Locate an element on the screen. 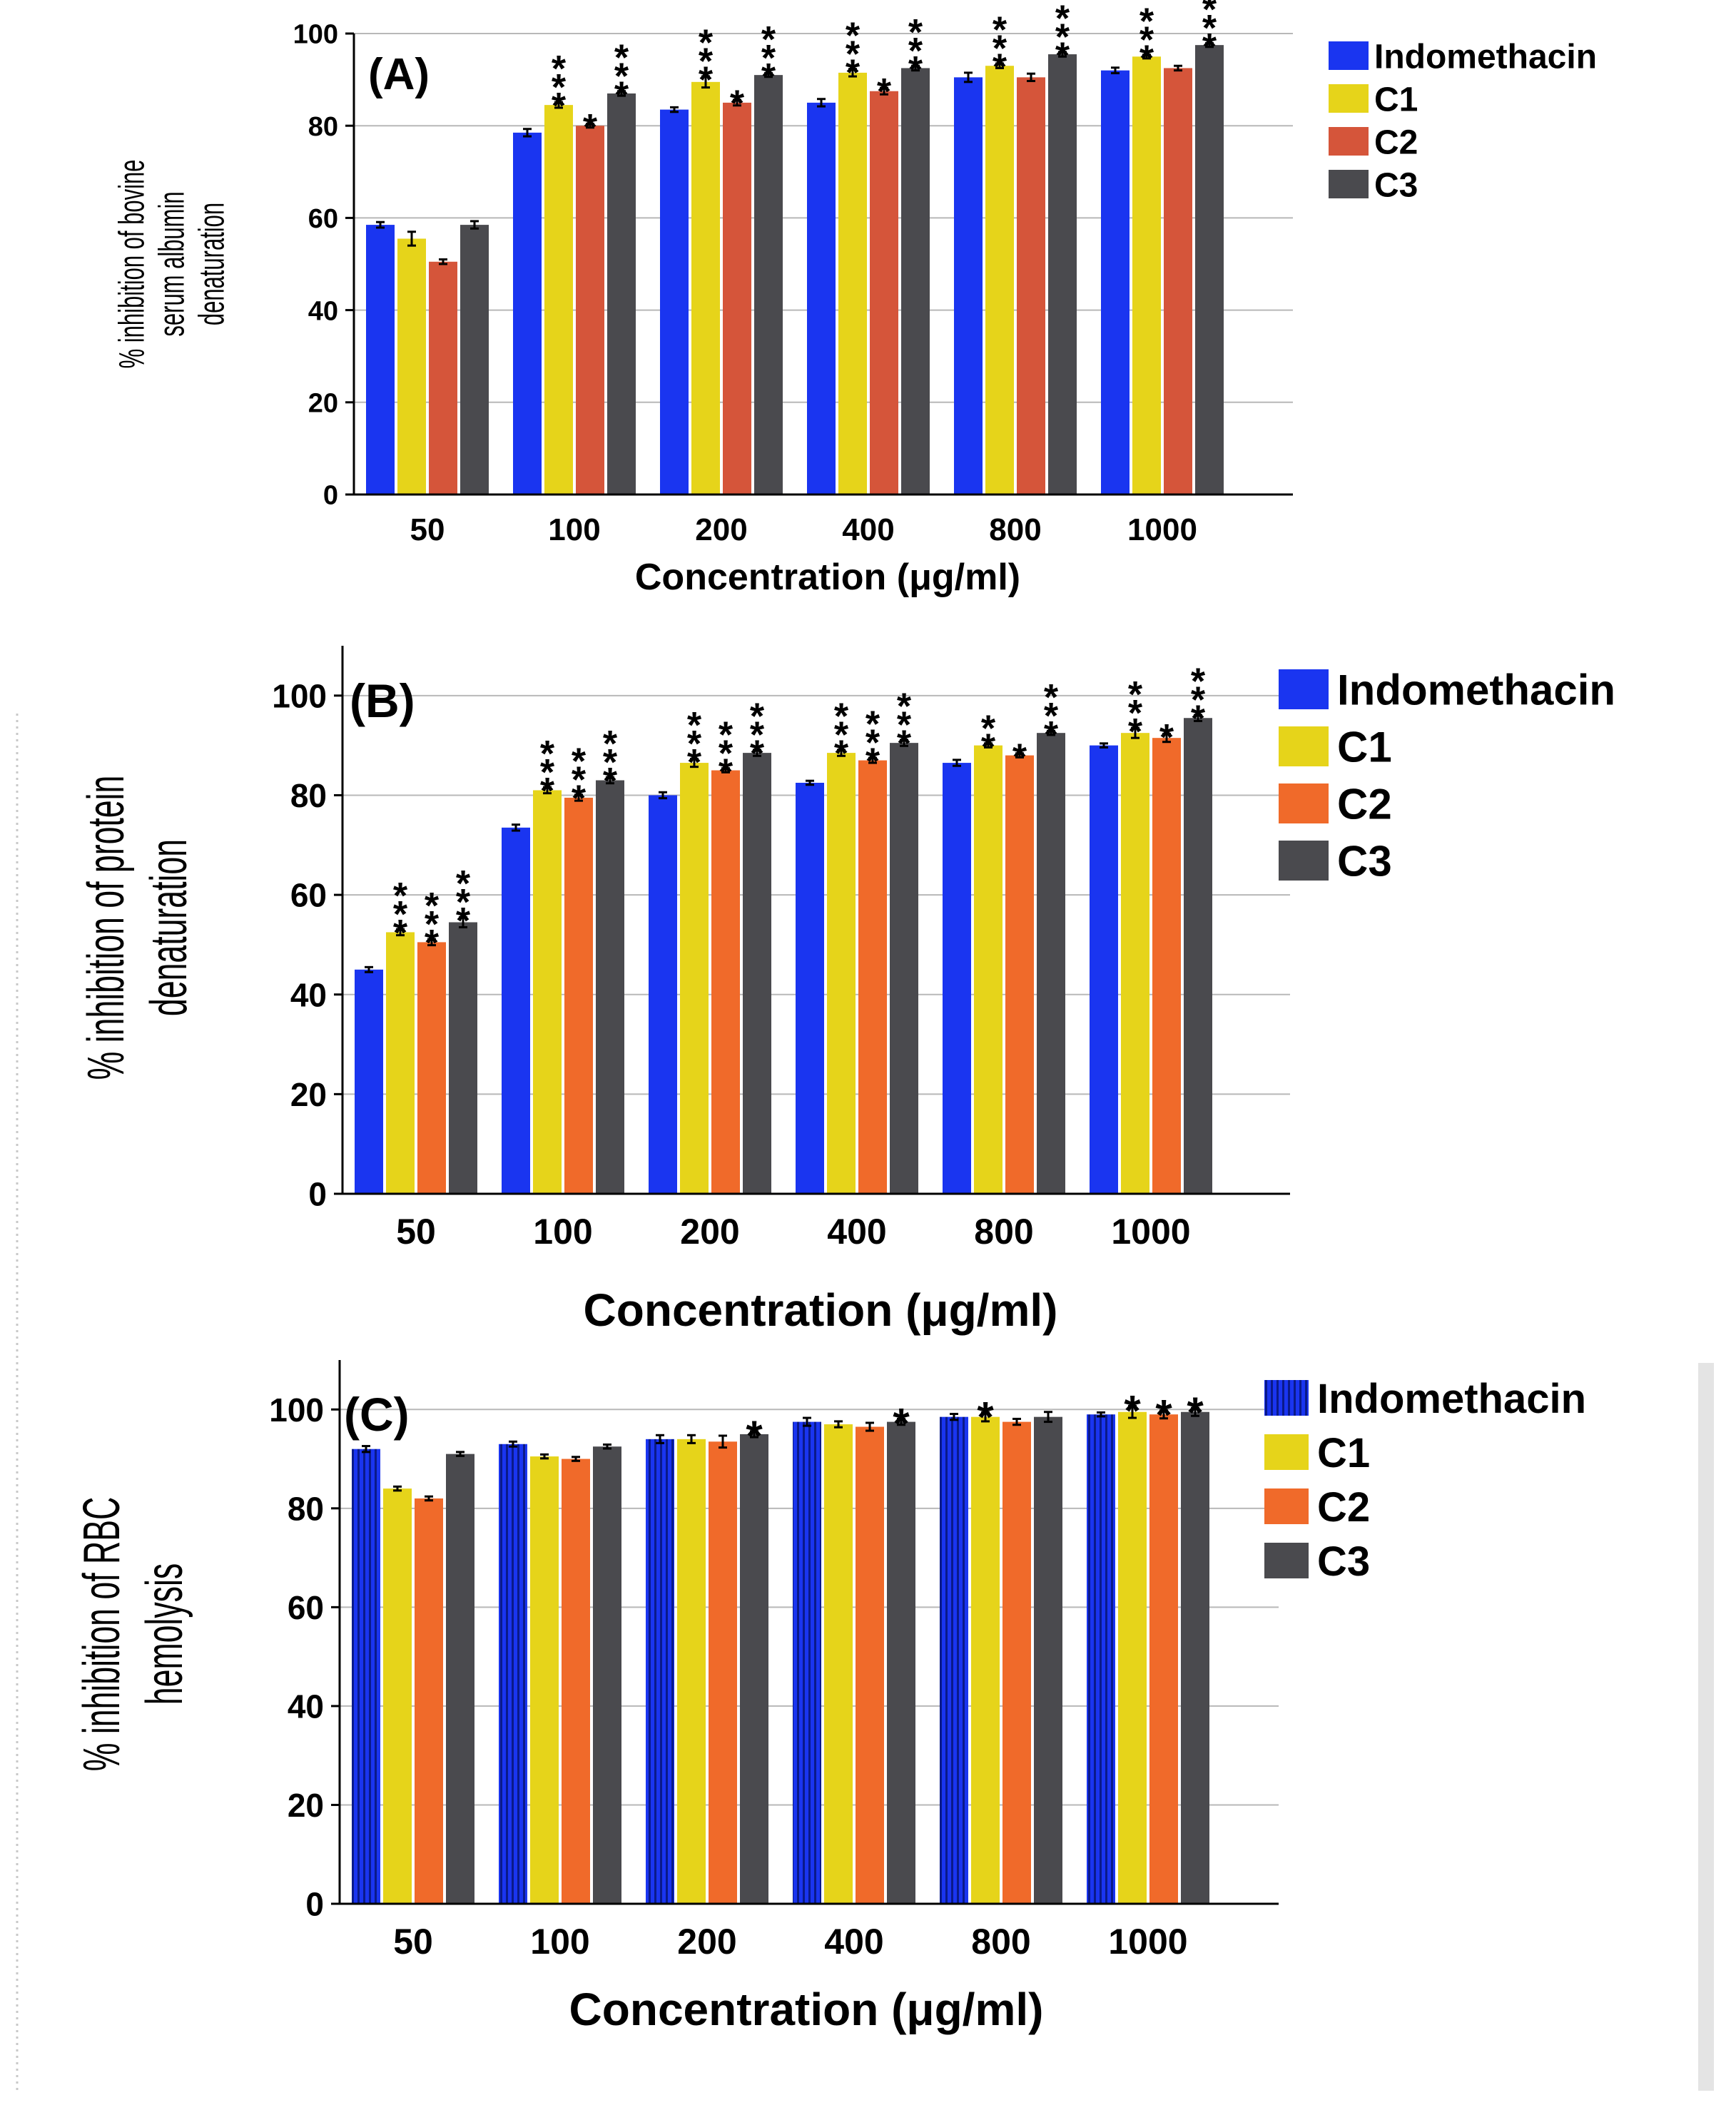  panel-c-ytick-label: 60 is located at coordinates (306, 1607).